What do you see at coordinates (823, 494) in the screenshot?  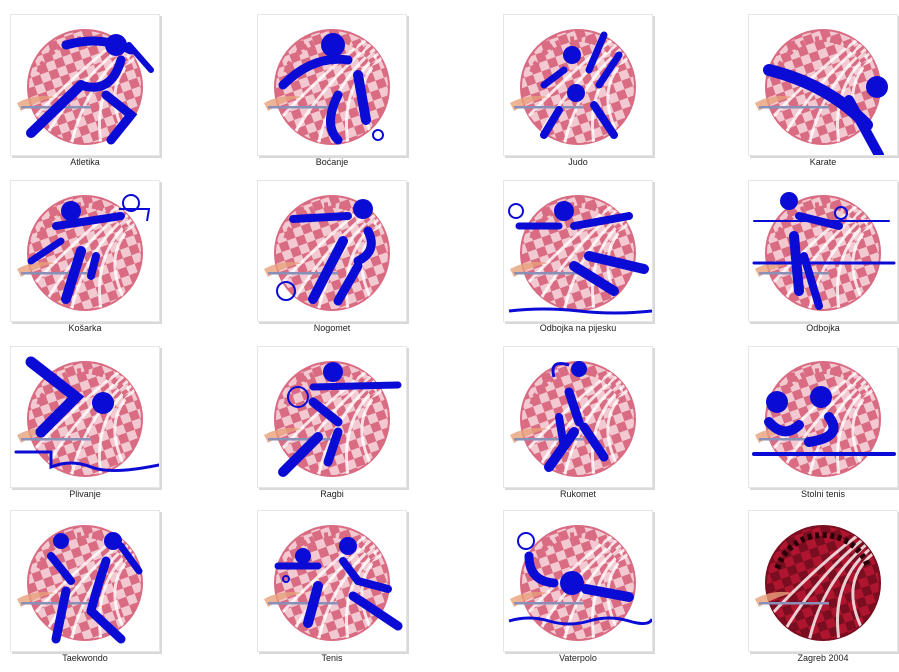 I see `thumbnail-label: Stolni tenis` at bounding box center [823, 494].